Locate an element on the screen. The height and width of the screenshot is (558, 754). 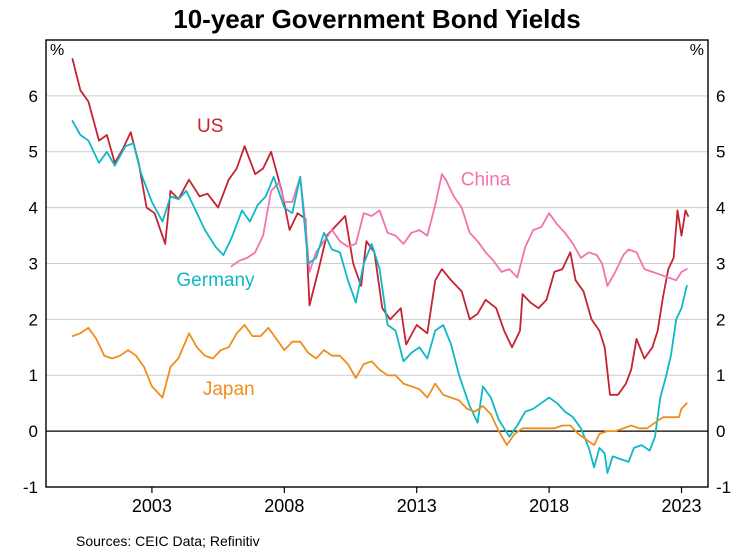
y-axis-tick-label-left: 4 is located at coordinates (33, 208).